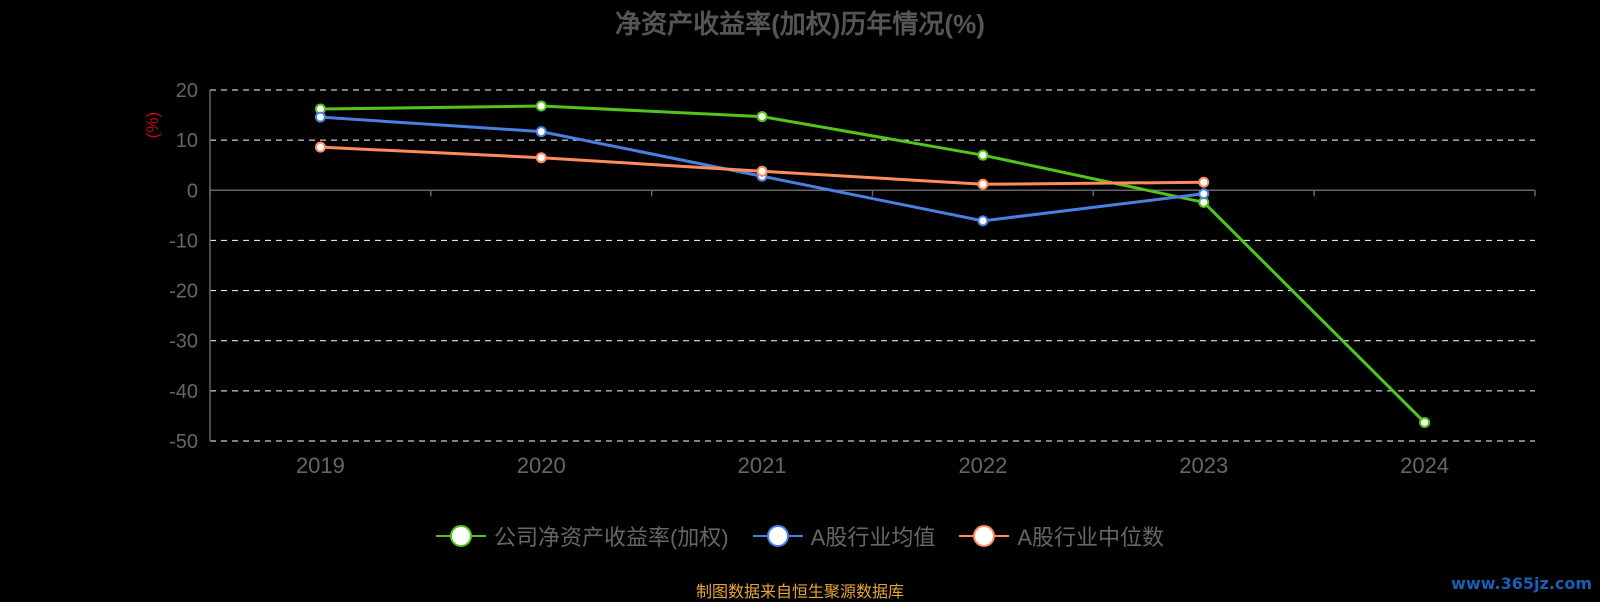 The width and height of the screenshot is (1600, 602). Describe the element at coordinates (1424, 465) in the screenshot. I see `x-tick-label: 2024` at that location.